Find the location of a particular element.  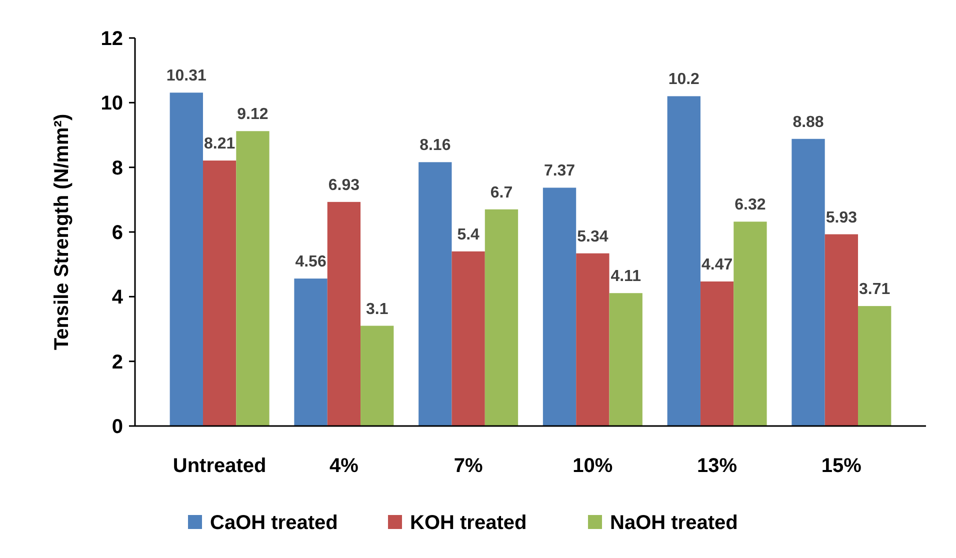

data-label: 8.21 is located at coordinates (220, 144).